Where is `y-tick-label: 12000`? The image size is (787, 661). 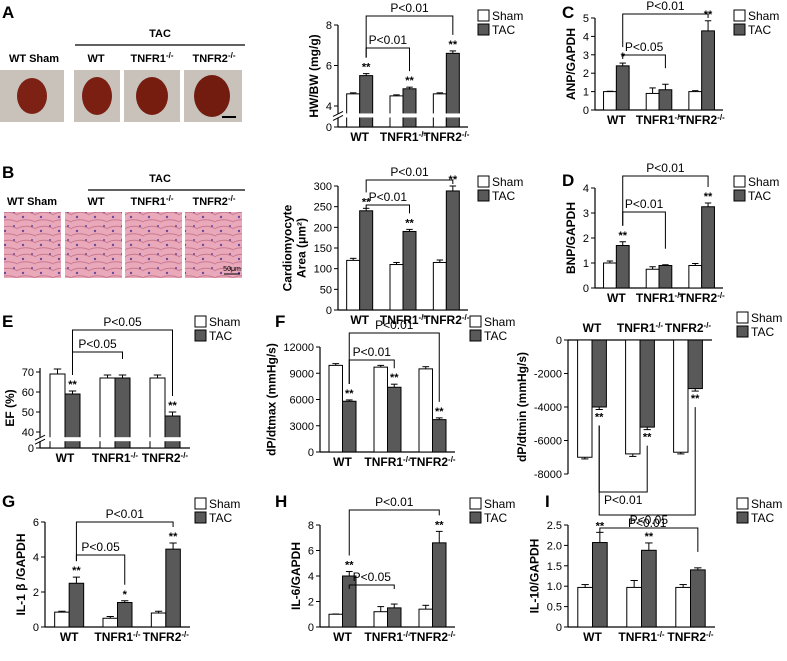 y-tick-label: 12000 is located at coordinates (298, 348).